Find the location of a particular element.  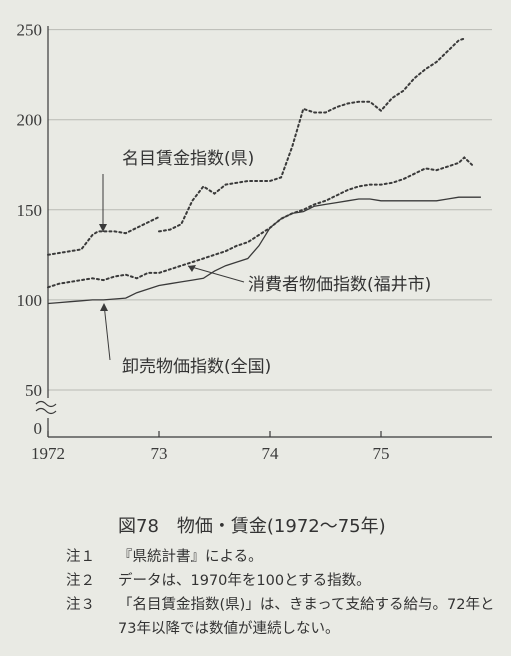

y-tick-label: 0 is located at coordinates (38, 428).